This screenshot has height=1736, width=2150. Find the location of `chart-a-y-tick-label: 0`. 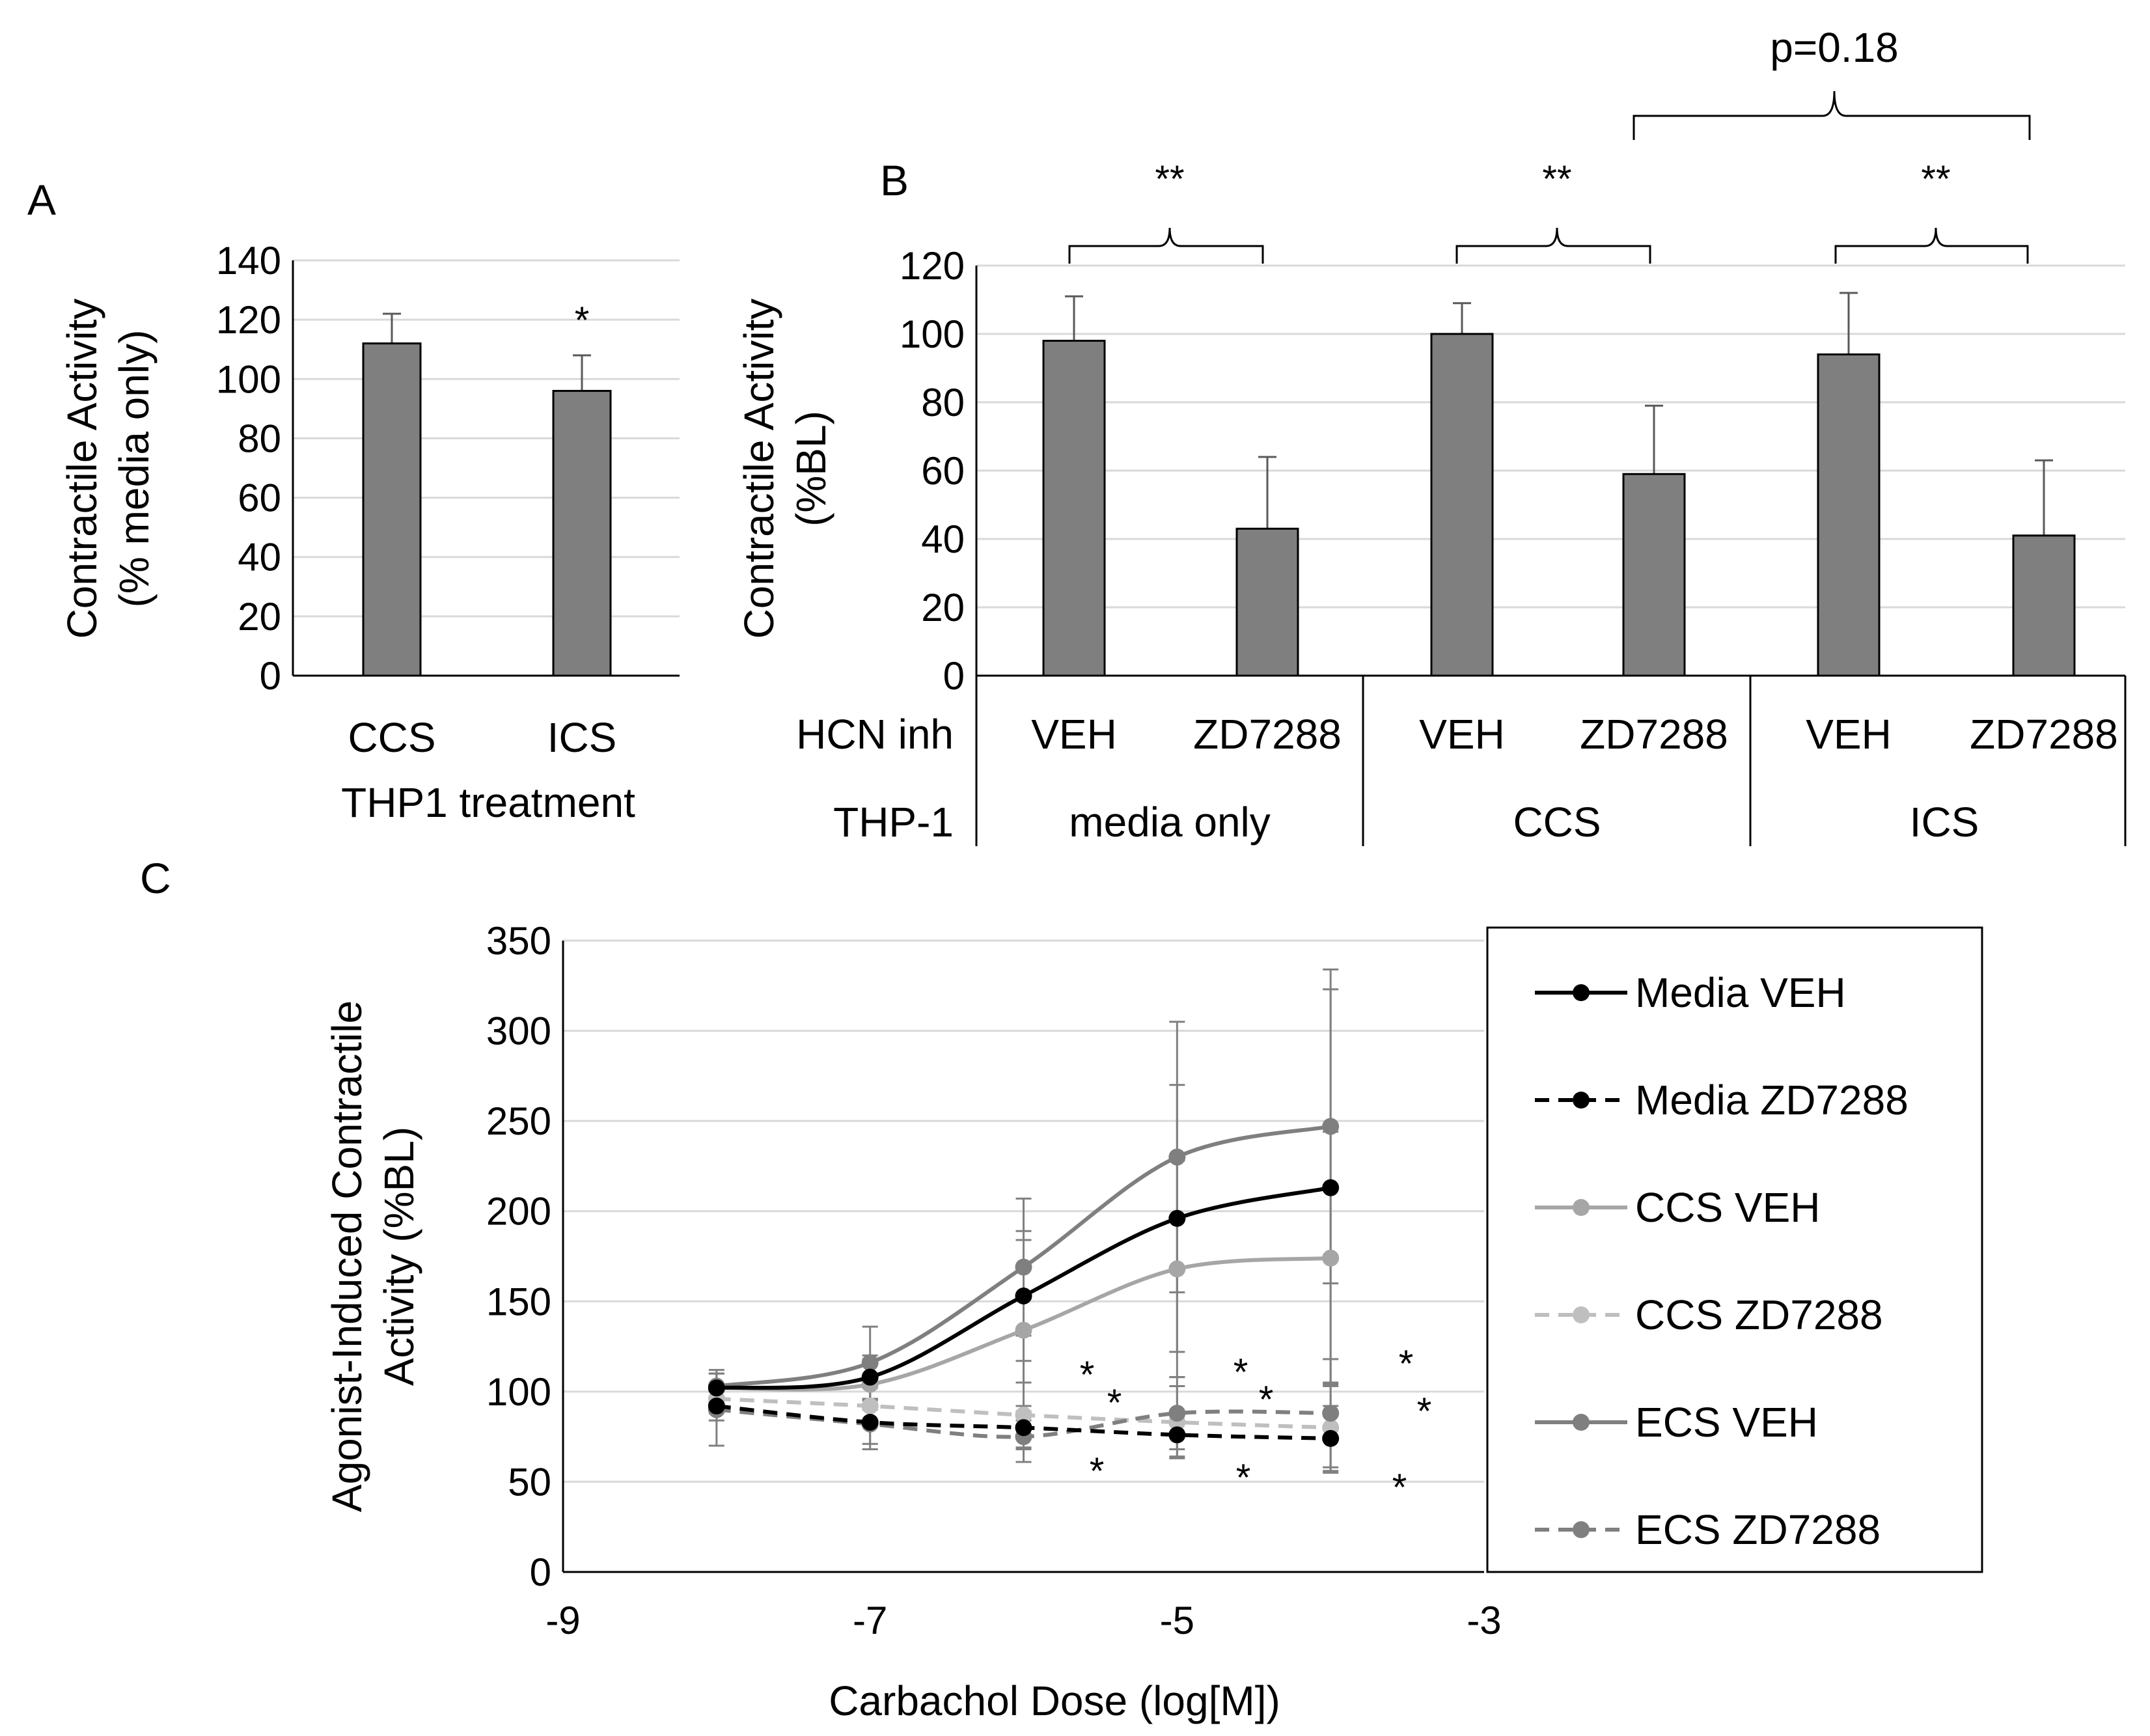

chart-a-y-tick-label: 0 is located at coordinates (270, 676).